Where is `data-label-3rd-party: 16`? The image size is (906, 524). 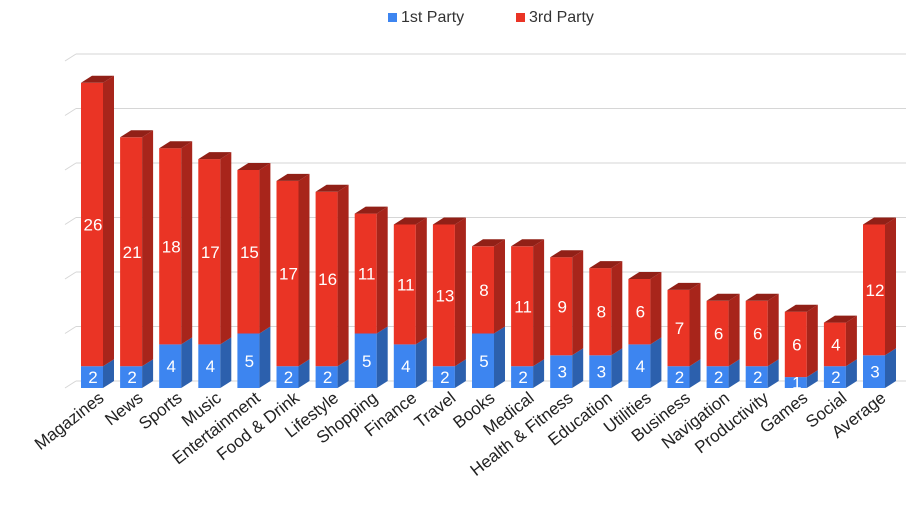 data-label-3rd-party: 16 is located at coordinates (327, 279).